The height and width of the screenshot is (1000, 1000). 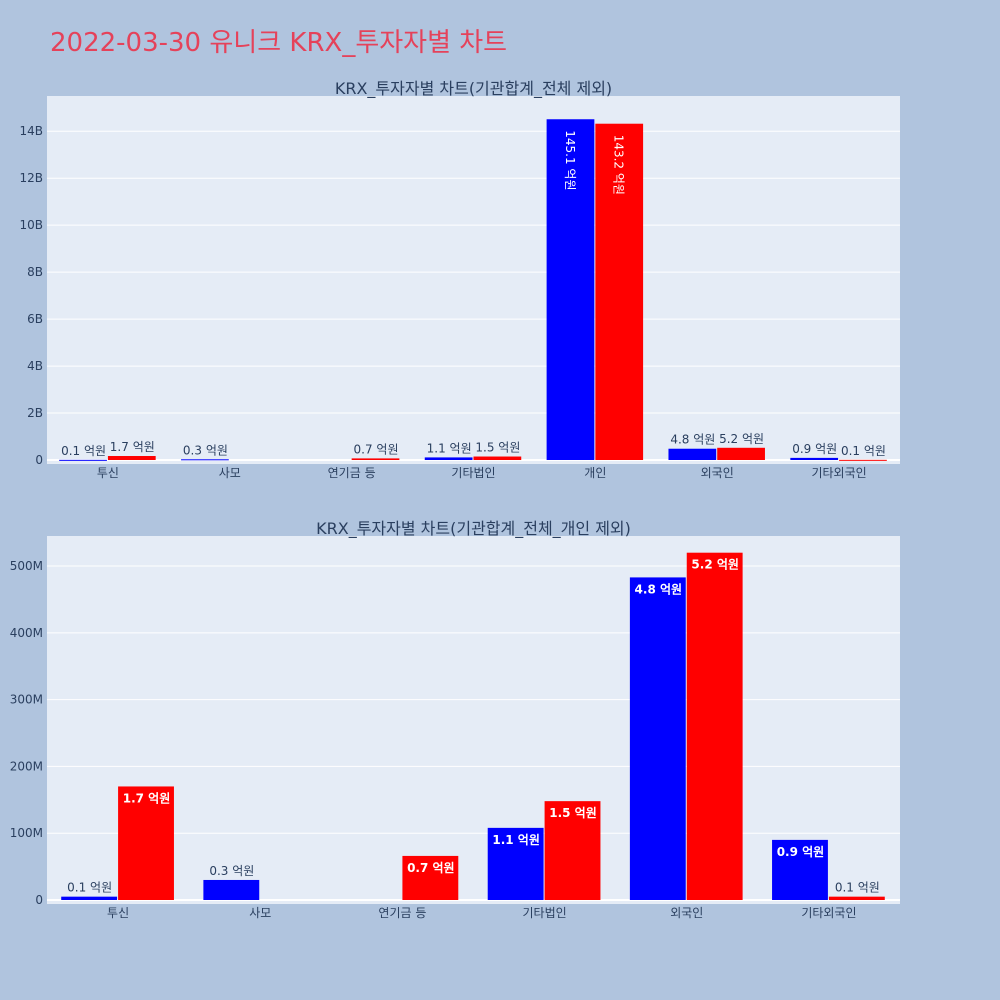 What do you see at coordinates (619, 165) in the screenshot?
I see `data-label: 143.2 억원` at bounding box center [619, 165].